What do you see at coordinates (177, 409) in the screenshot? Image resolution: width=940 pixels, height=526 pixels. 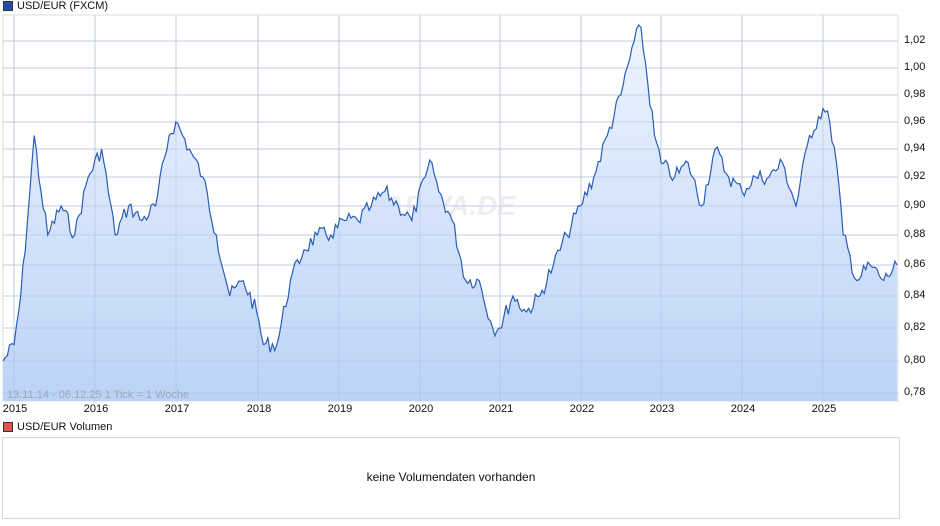 I see `x-tick-label: 2017` at bounding box center [177, 409].